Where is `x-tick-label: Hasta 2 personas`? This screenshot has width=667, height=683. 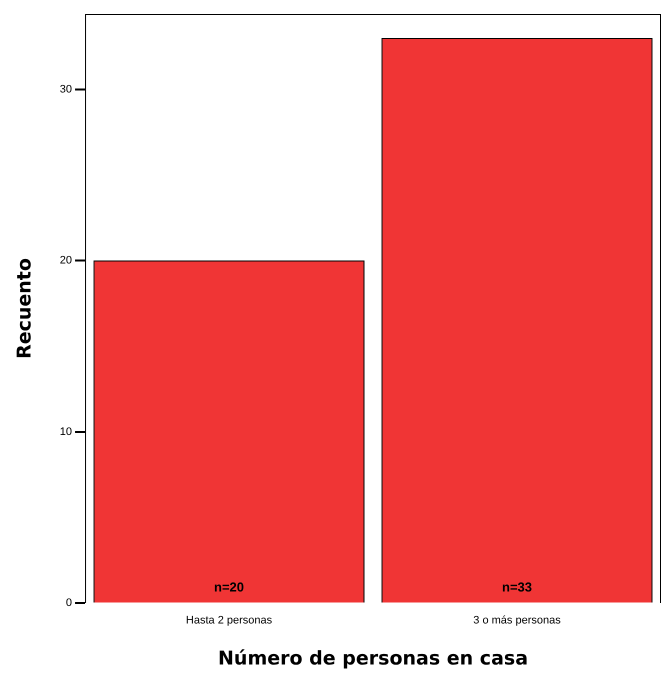
x-tick-label: Hasta 2 personas is located at coordinates (229, 620).